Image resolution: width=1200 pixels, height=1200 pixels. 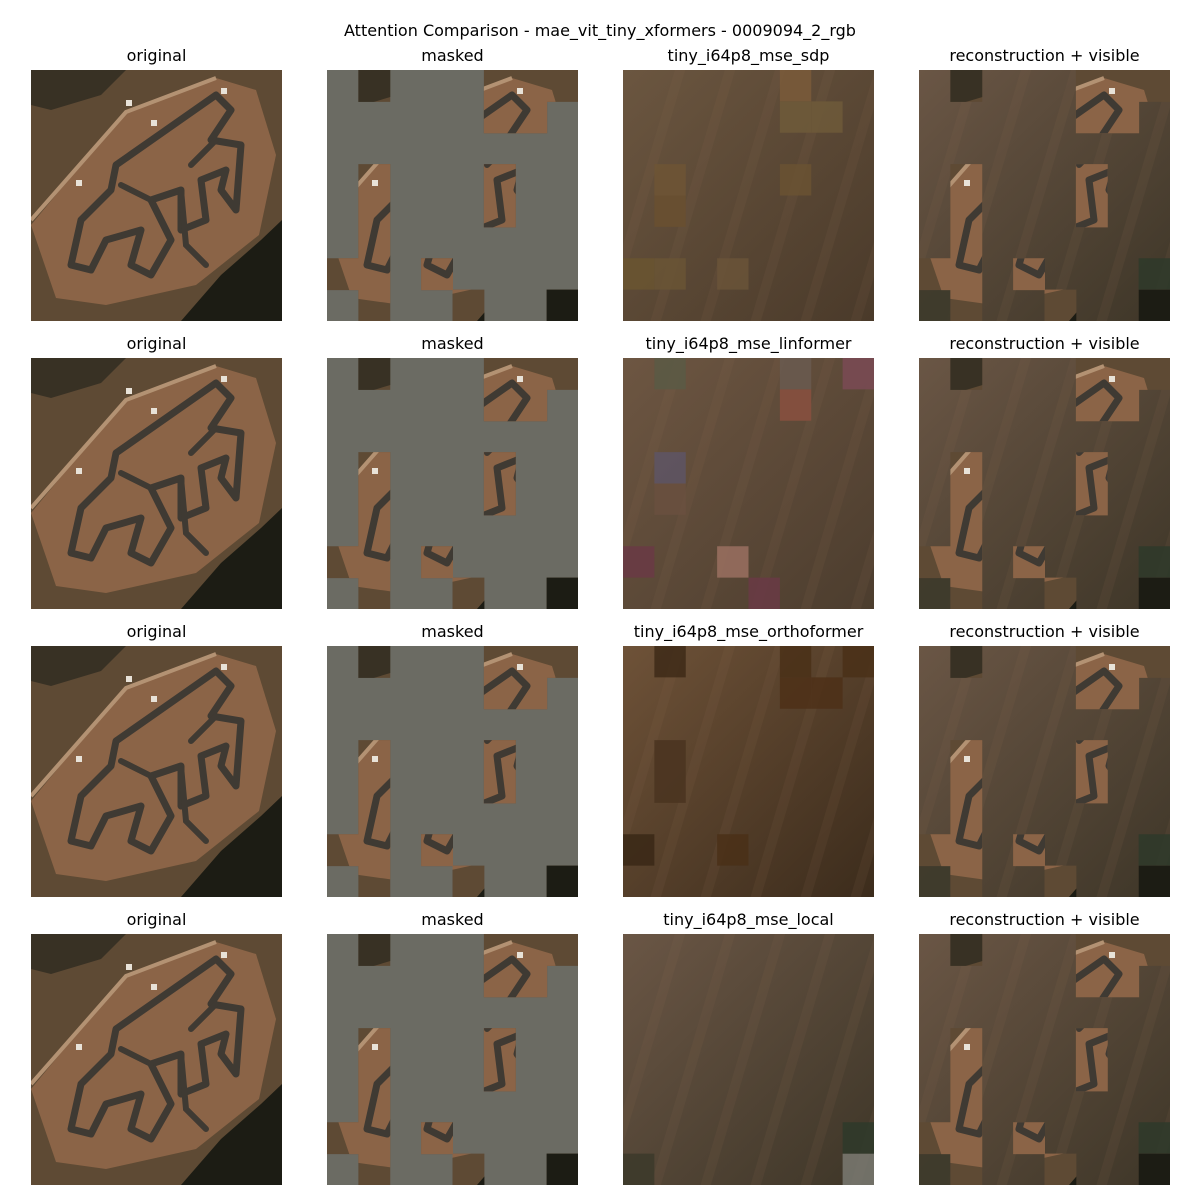 I want to click on panel-title-model: tiny_i64p8_mse_linformer, so click(x=748, y=343).